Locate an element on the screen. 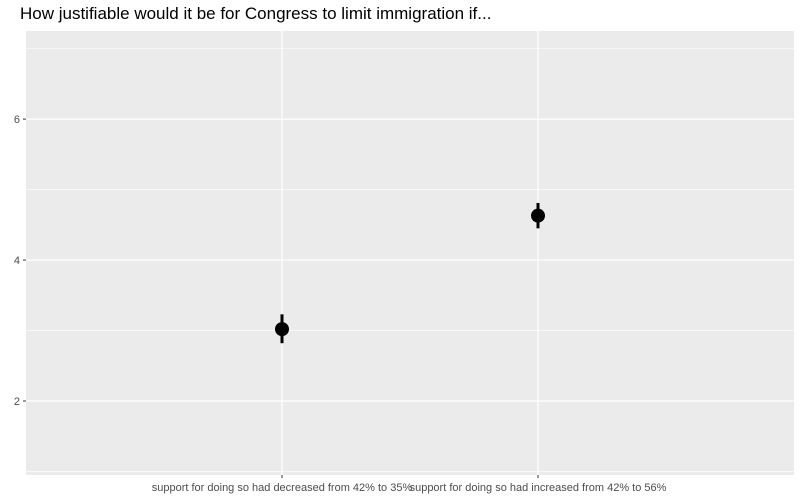  y-axis: 2 4 6 is located at coordinates (20, 261).